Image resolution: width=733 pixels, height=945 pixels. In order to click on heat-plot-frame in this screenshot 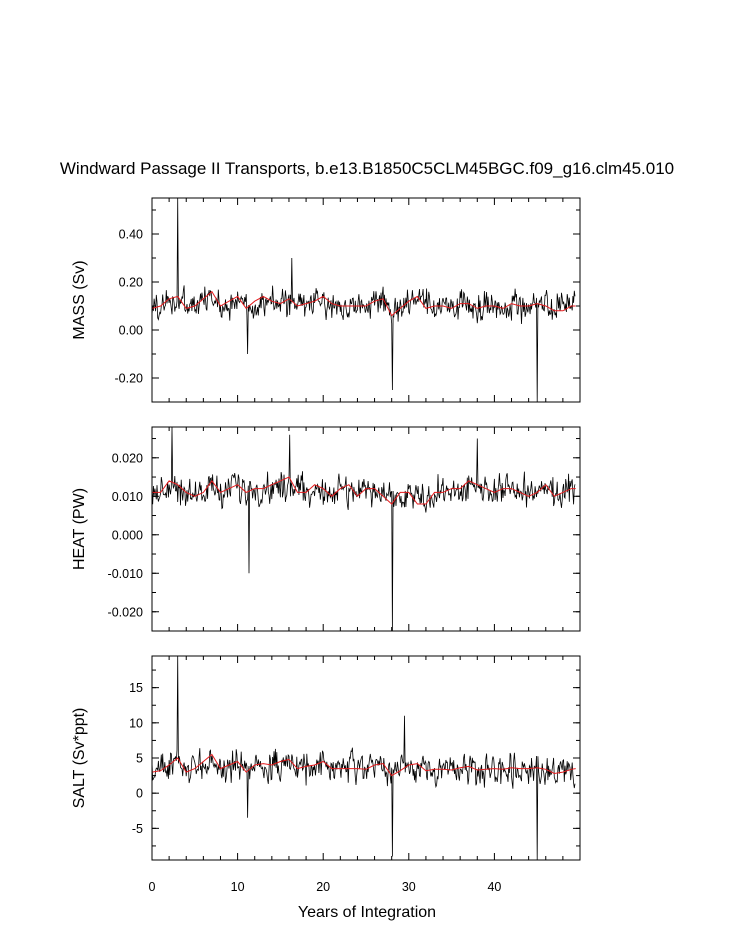, I will do `click(366, 529)`.